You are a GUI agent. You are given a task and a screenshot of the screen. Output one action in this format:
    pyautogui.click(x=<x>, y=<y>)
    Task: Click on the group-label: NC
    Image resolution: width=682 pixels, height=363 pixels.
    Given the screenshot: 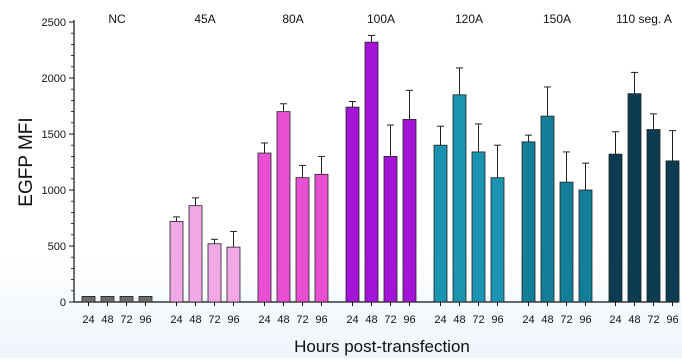 What is the action you would take?
    pyautogui.click(x=117, y=19)
    